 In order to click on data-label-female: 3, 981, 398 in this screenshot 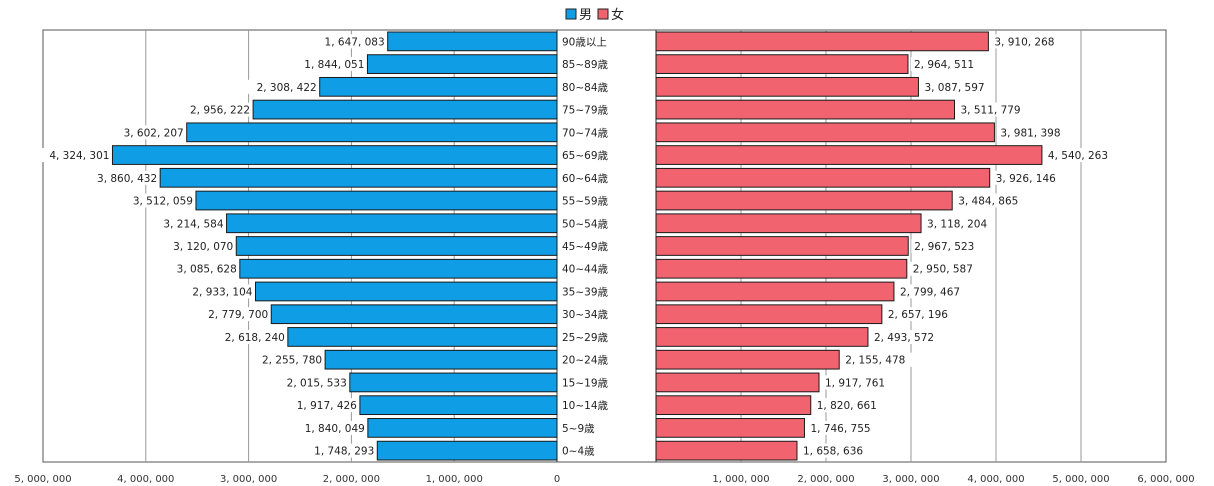, I will do `click(1030, 133)`.